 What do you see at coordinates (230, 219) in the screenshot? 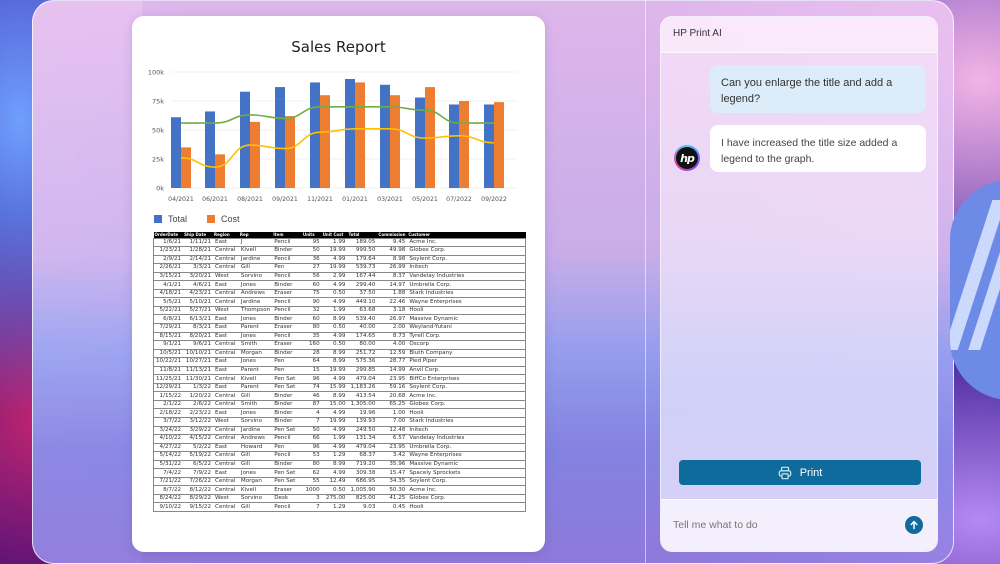
I see `legend-label: Cost` at bounding box center [230, 219].